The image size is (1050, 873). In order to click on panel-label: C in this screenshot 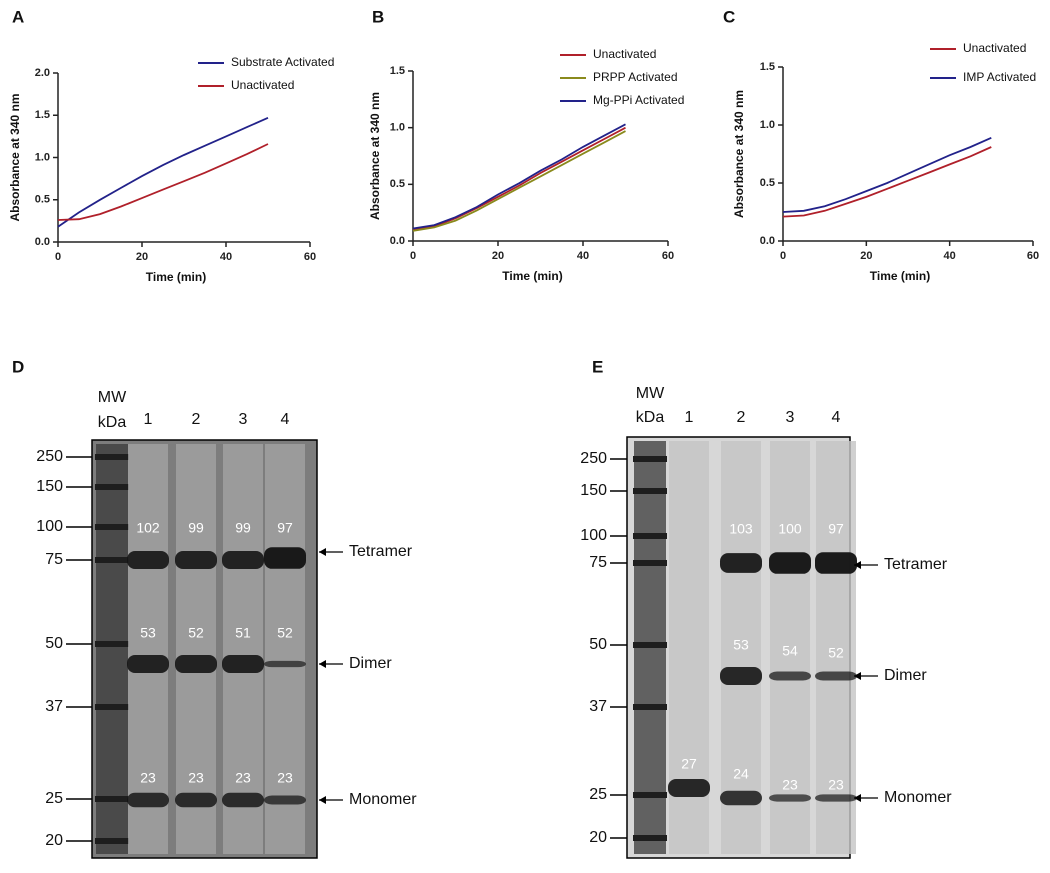, I will do `click(729, 16)`.